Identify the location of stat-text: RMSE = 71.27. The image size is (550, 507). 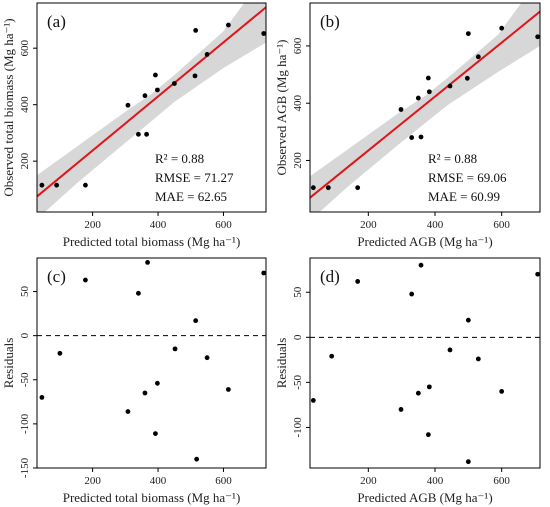
(194, 177).